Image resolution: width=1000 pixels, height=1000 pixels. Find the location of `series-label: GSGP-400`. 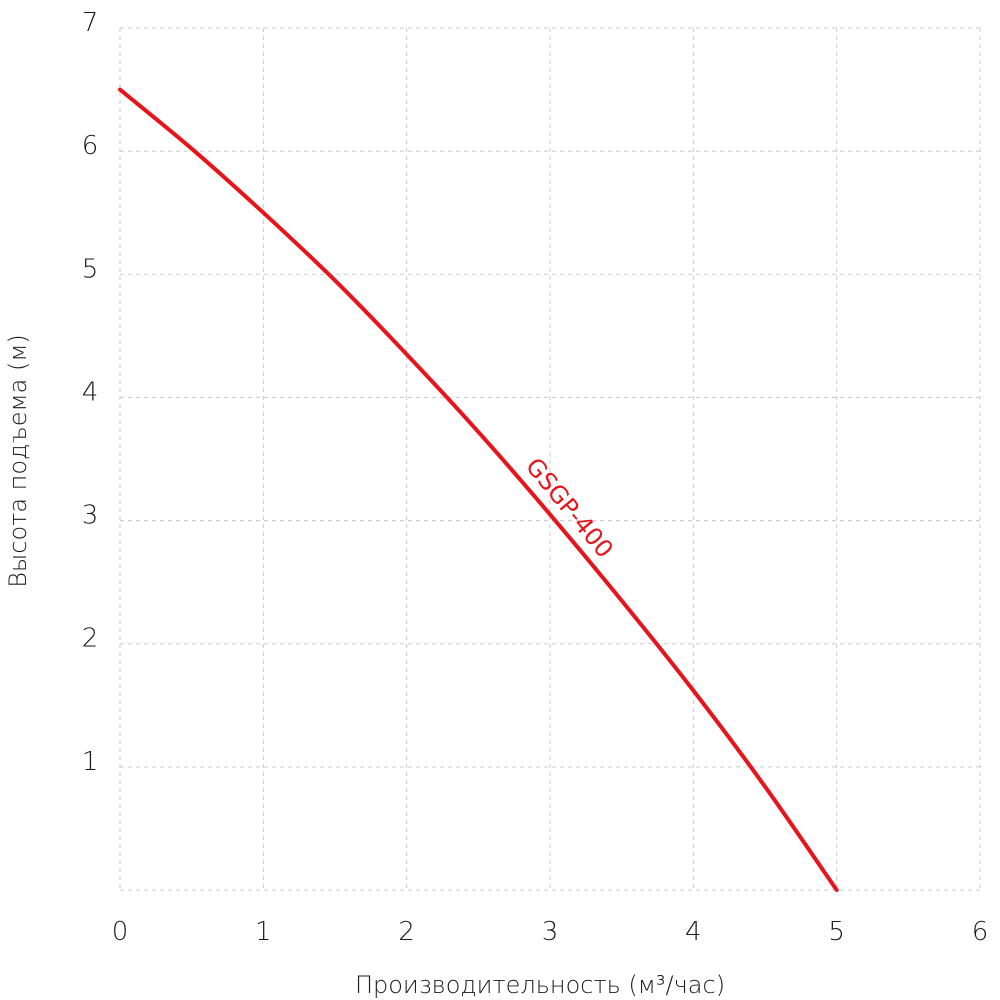

series-label: GSGP-400 is located at coordinates (569, 507).